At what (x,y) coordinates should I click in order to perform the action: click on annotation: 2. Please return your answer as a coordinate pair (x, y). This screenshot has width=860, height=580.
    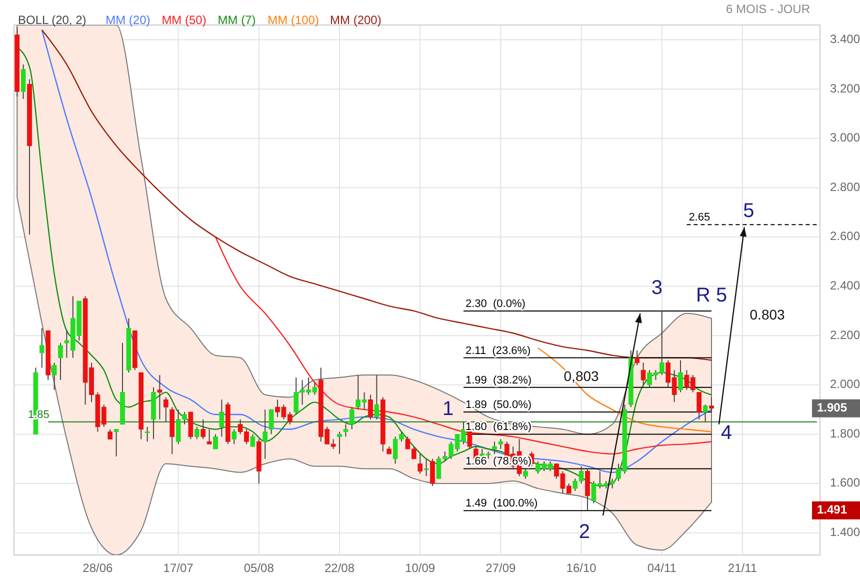
    Looking at the image, I should click on (584, 531).